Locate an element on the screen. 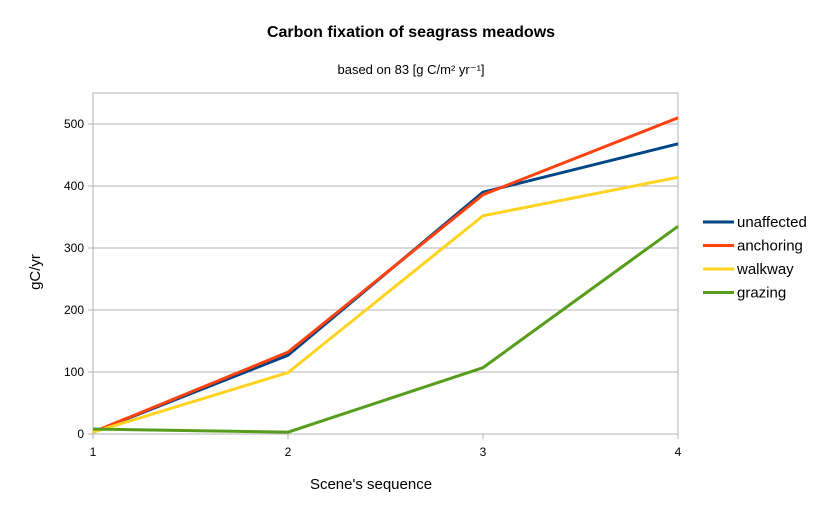  y-tick-label: 0 is located at coordinates (80, 434).